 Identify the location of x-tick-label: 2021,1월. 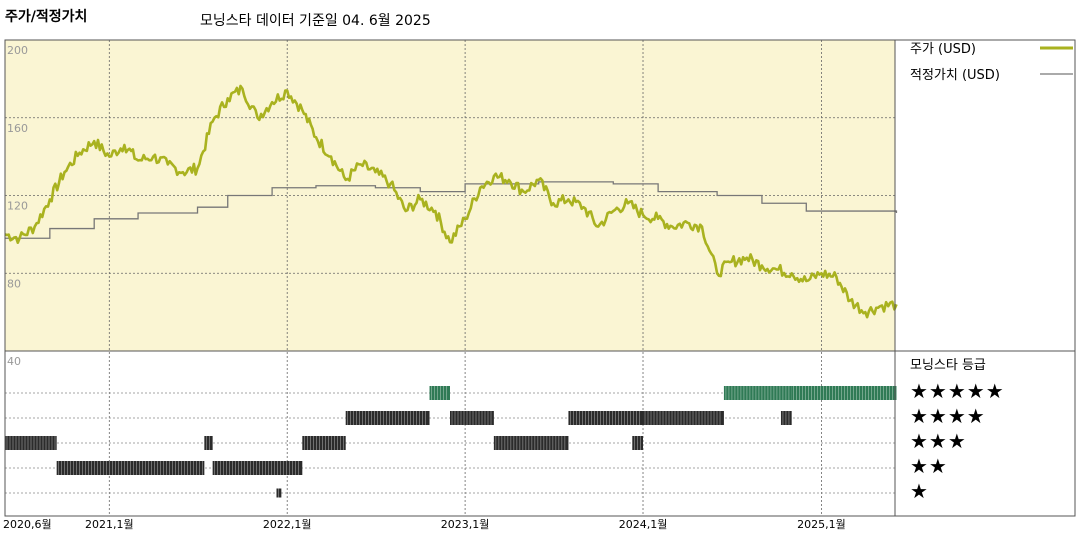
(109, 524).